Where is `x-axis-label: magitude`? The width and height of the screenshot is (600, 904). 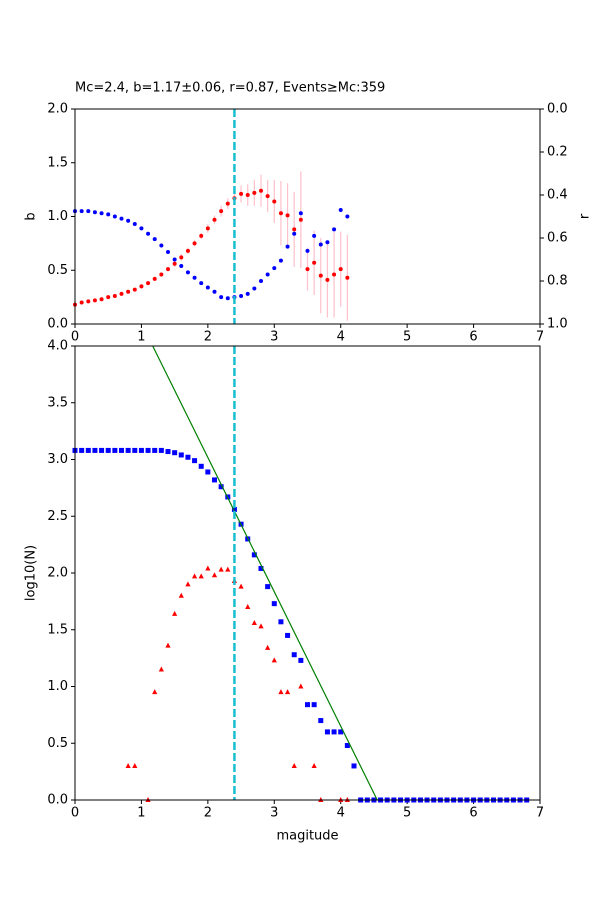 x-axis-label: magitude is located at coordinates (307, 836).